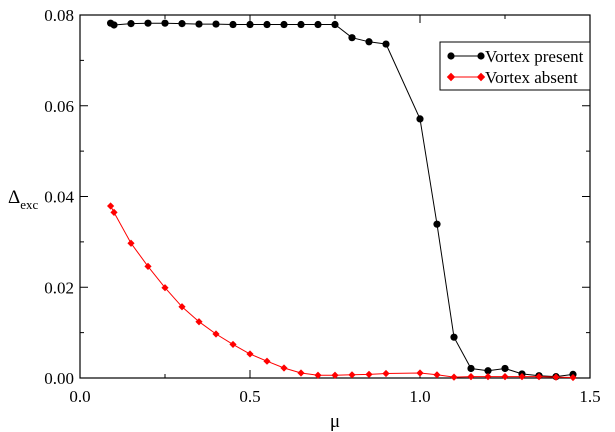 This screenshot has width=615, height=432. I want to click on legend: Vortex present Vortex absent, so click(515, 66).